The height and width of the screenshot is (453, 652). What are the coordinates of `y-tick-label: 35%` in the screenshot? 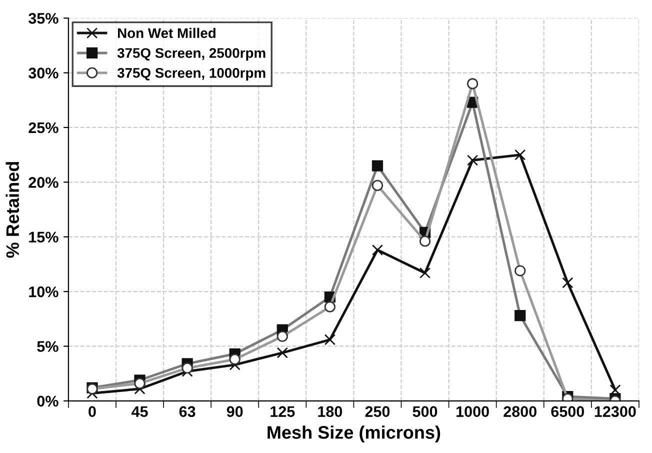 It's located at (43, 18).